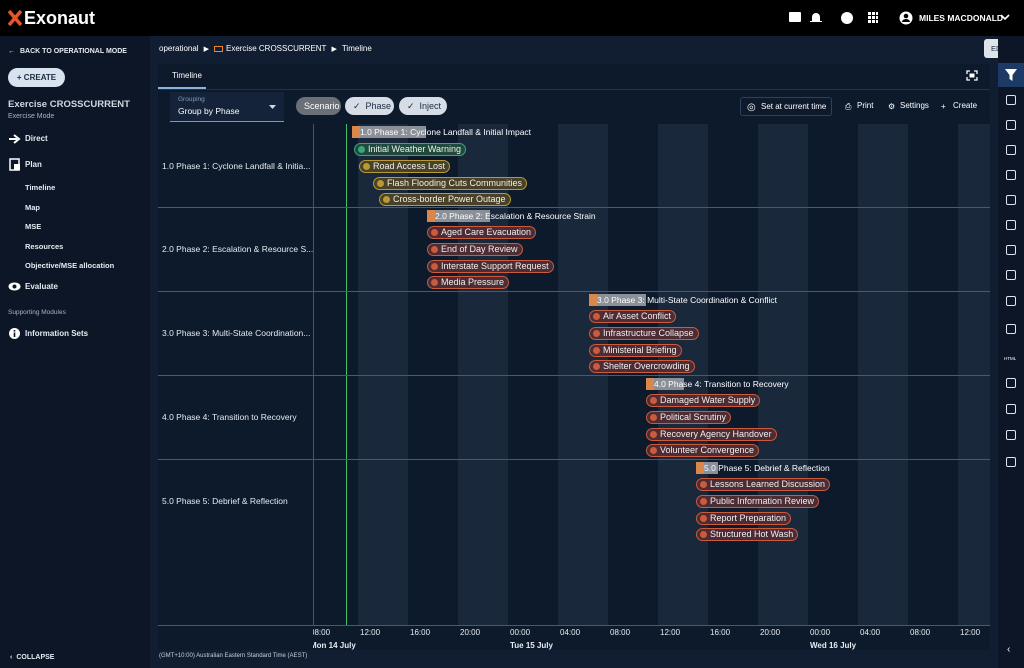 This screenshot has height=668, width=1024. Describe the element at coordinates (41, 286) in the screenshot. I see `nav-evaluate: Evaluate` at that location.